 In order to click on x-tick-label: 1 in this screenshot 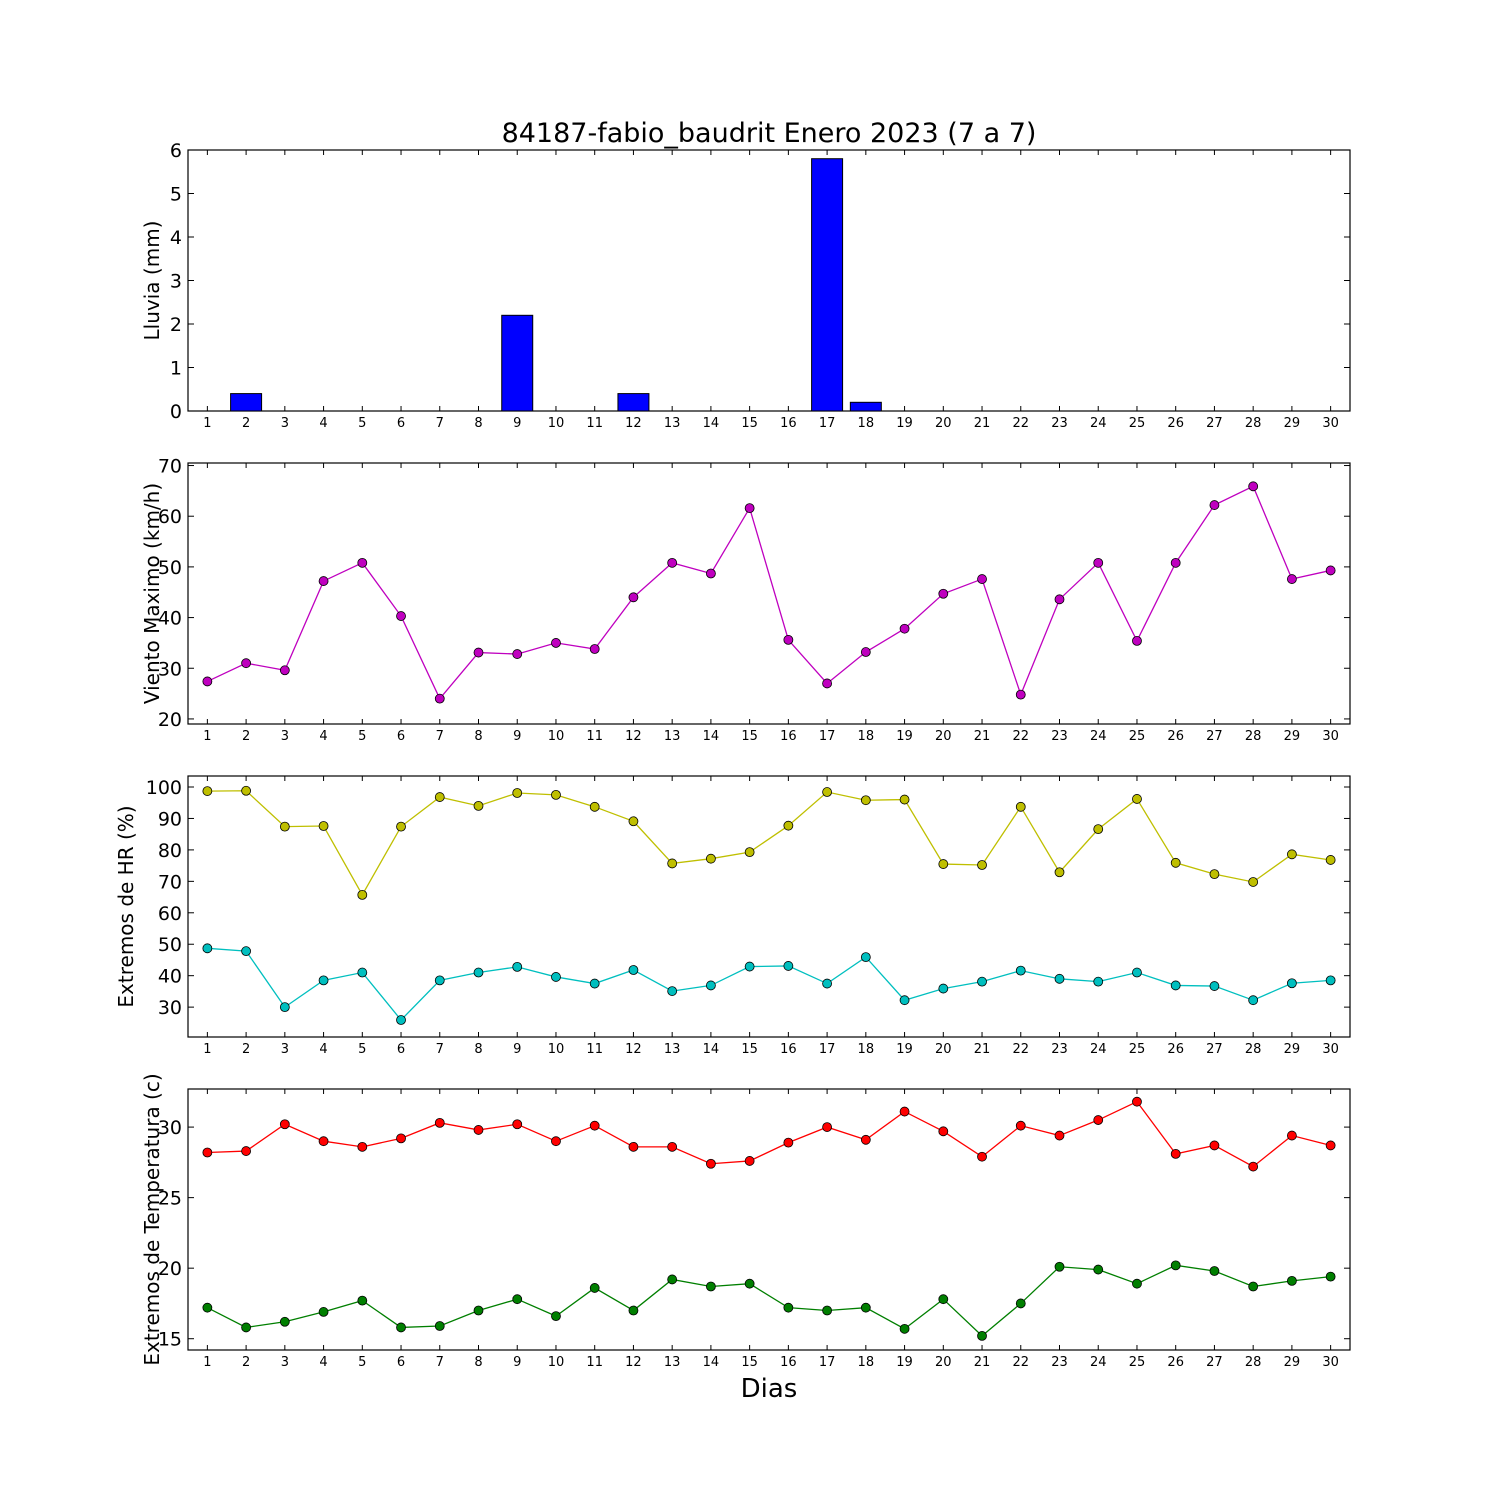, I will do `click(207, 1362)`.